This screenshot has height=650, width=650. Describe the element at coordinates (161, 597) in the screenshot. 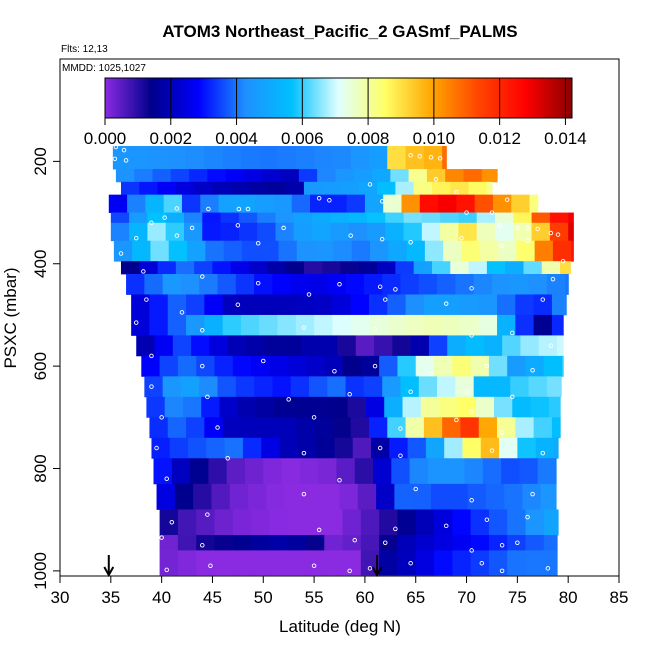

I see `x-tick-label: 40` at that location.